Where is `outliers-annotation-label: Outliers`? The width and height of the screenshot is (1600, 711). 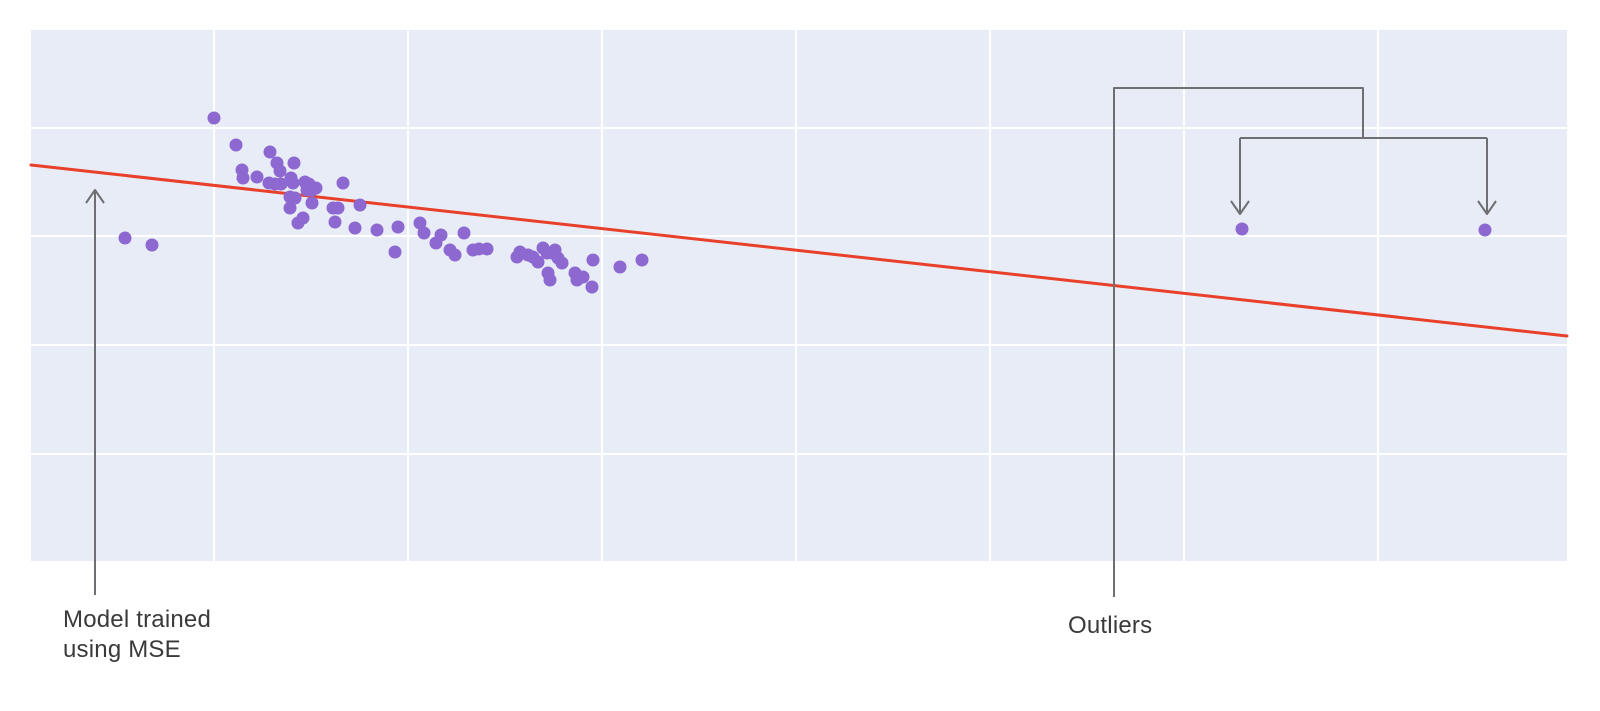 outliers-annotation-label: Outliers is located at coordinates (1110, 625).